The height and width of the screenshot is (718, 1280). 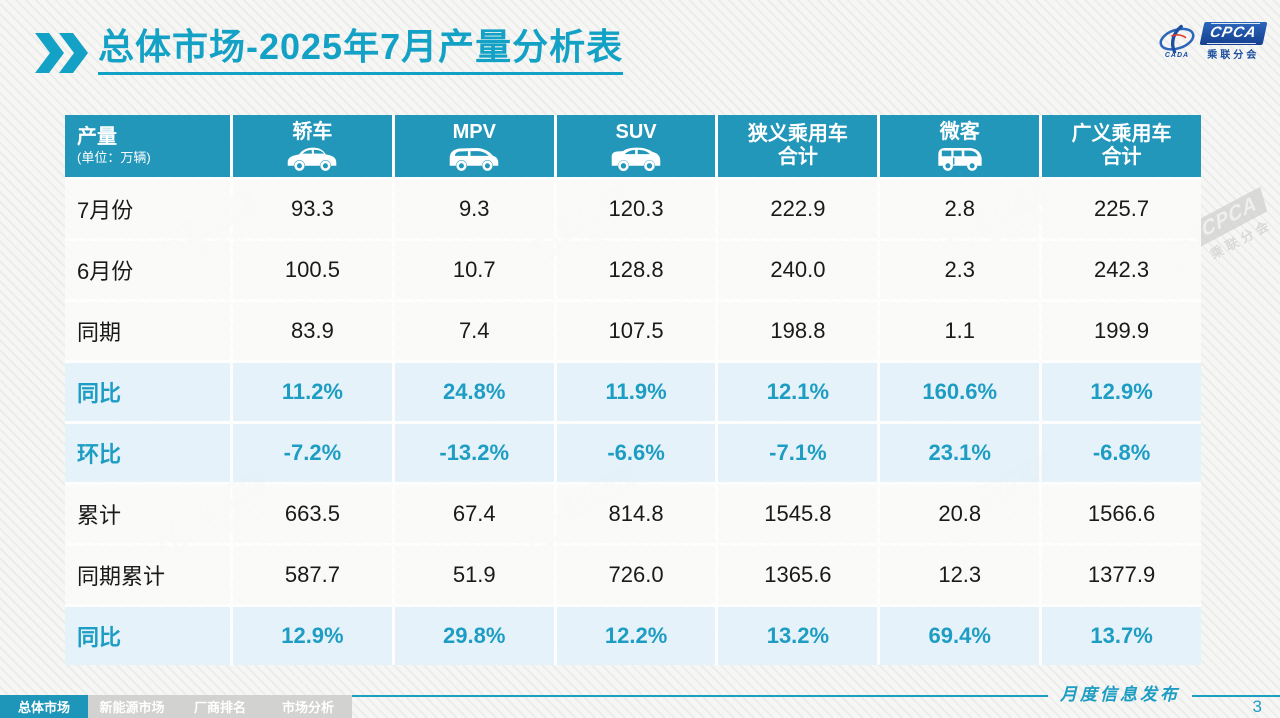 I want to click on tab-nev-market: 新能源市场, so click(x=132, y=706).